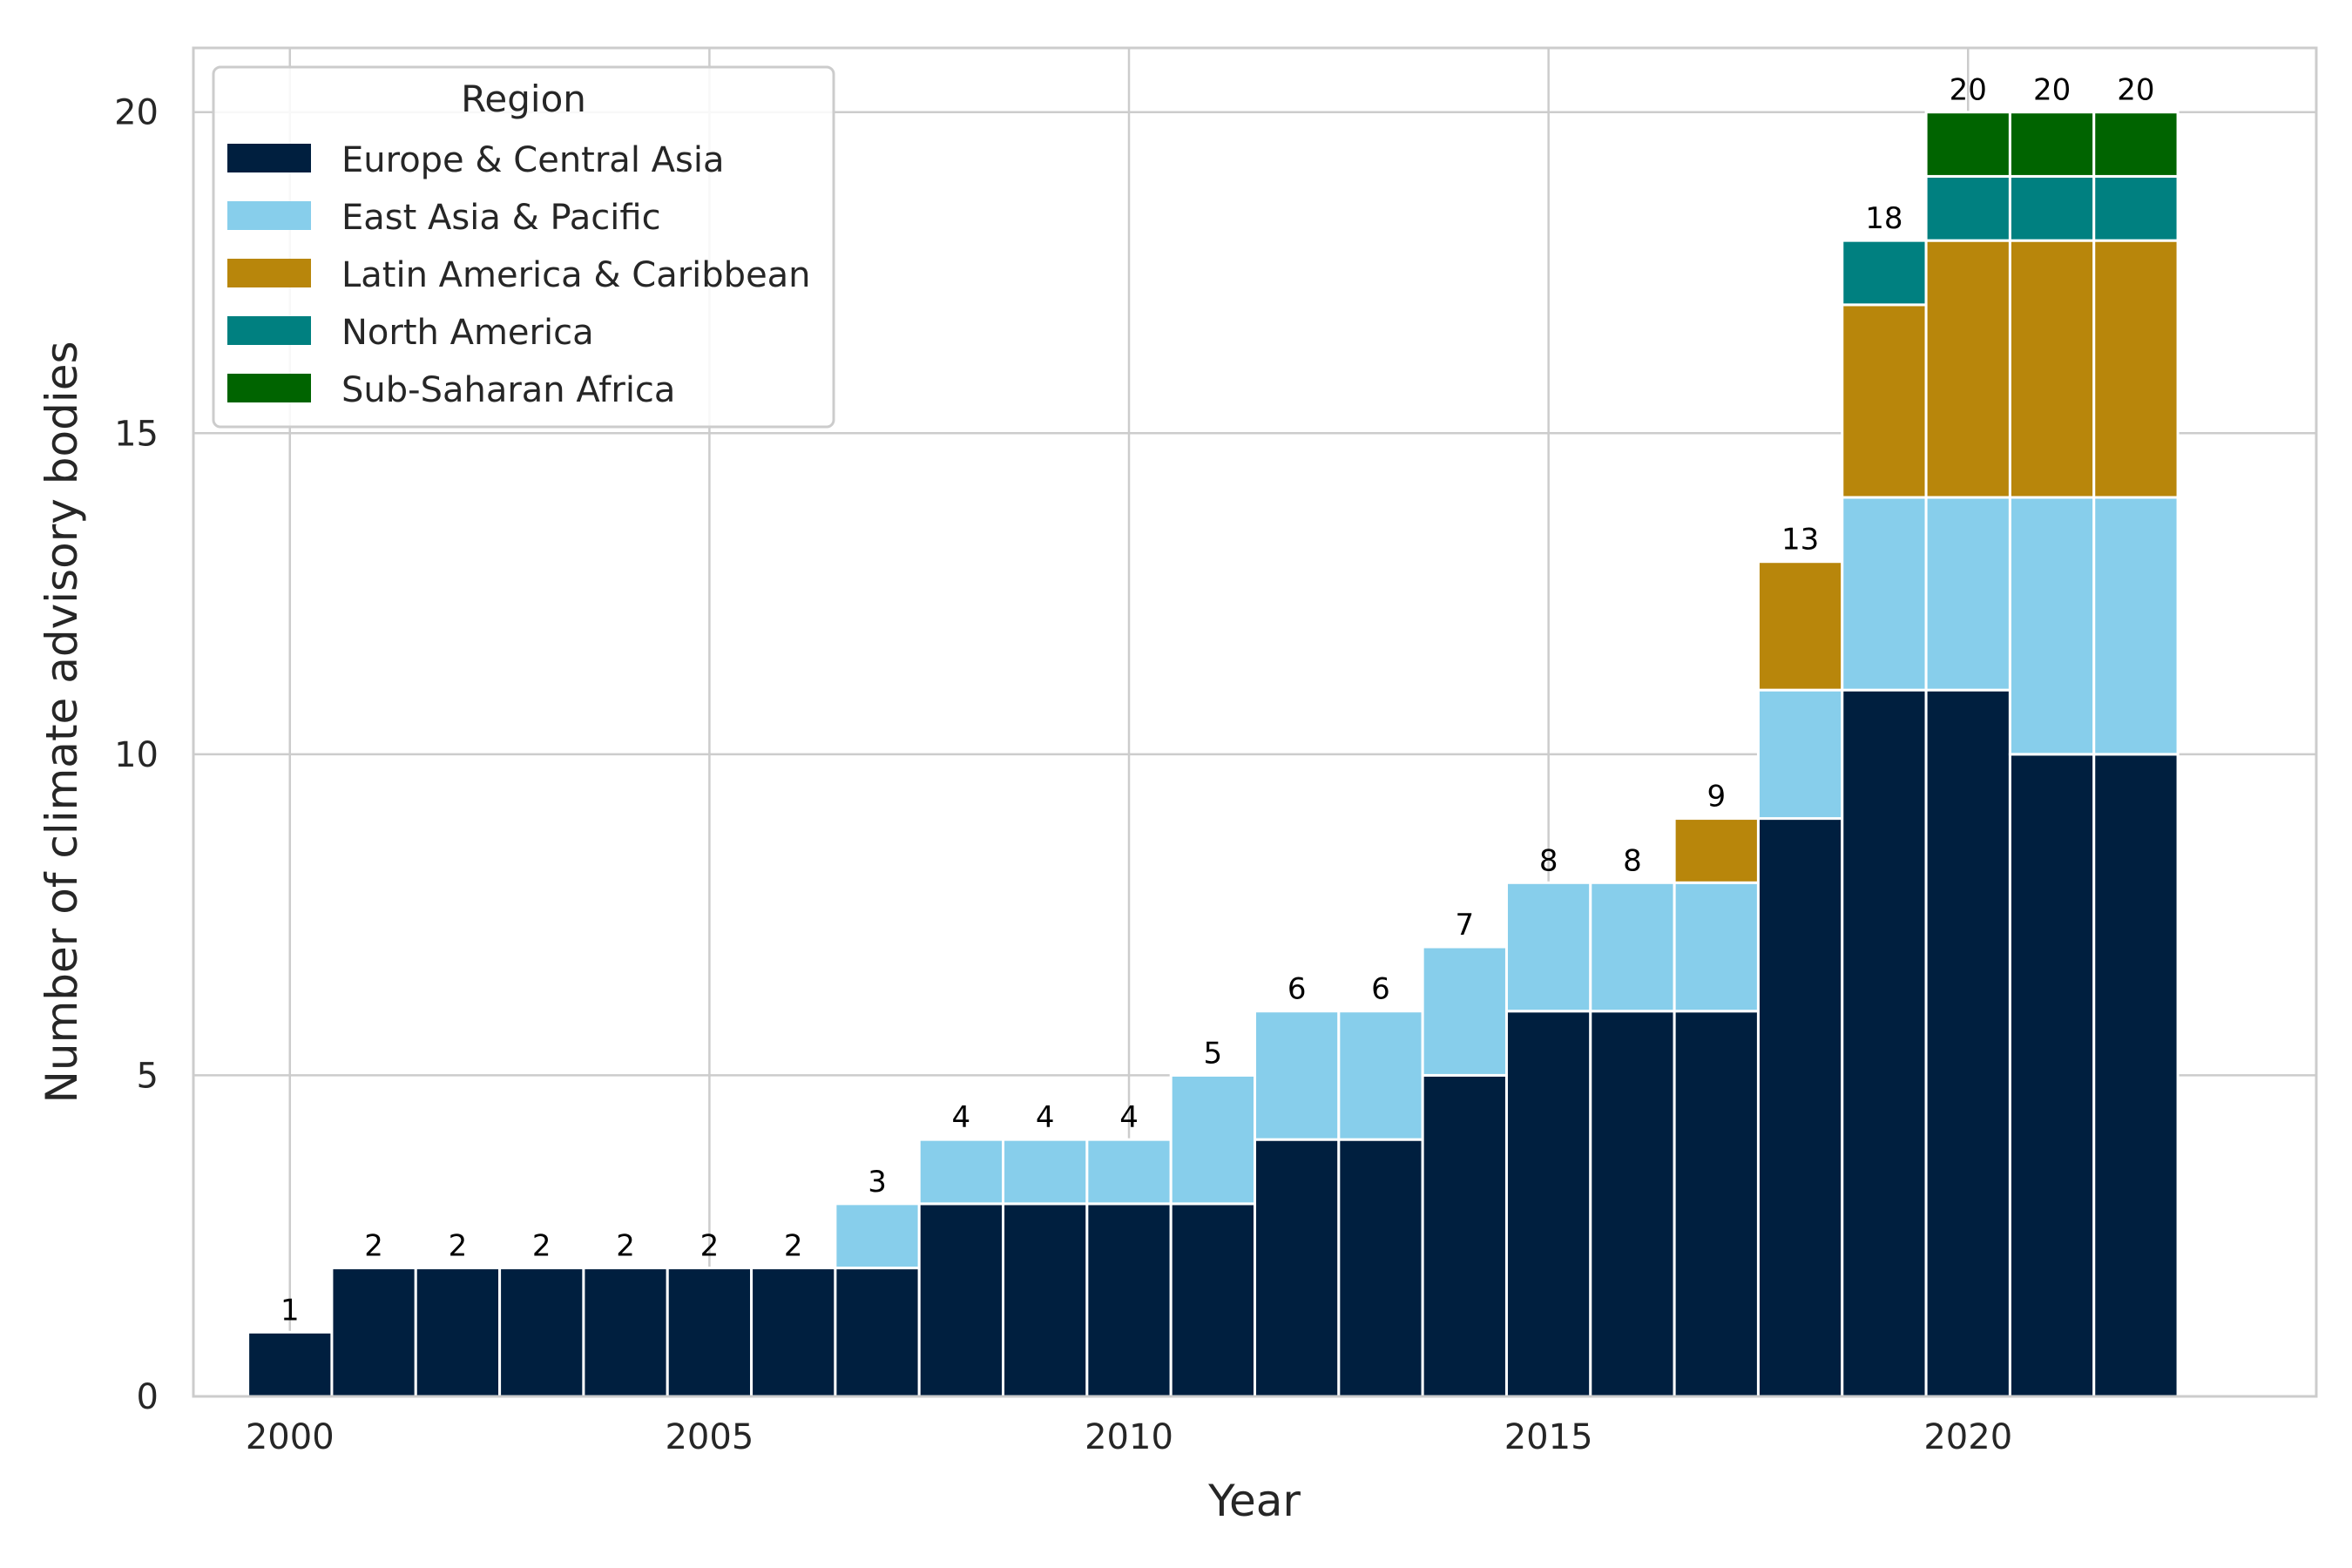  I want to click on total-label: 1, so click(290, 1310).